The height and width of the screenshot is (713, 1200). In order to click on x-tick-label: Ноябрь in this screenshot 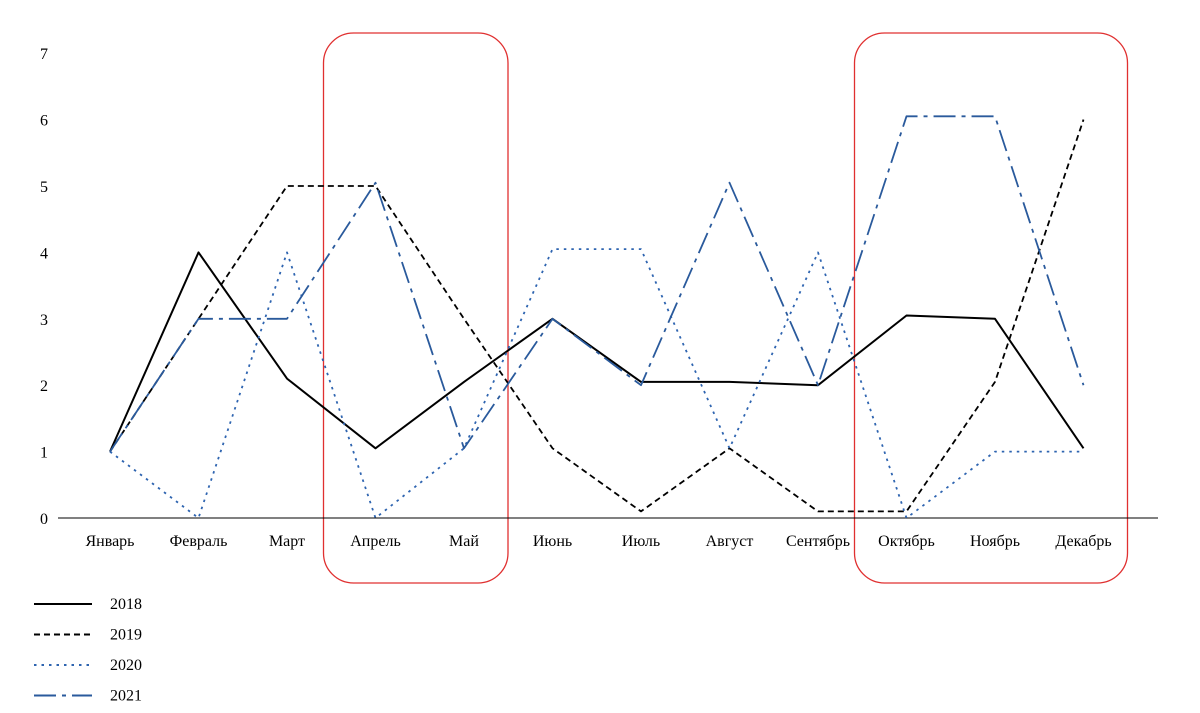, I will do `click(995, 541)`.